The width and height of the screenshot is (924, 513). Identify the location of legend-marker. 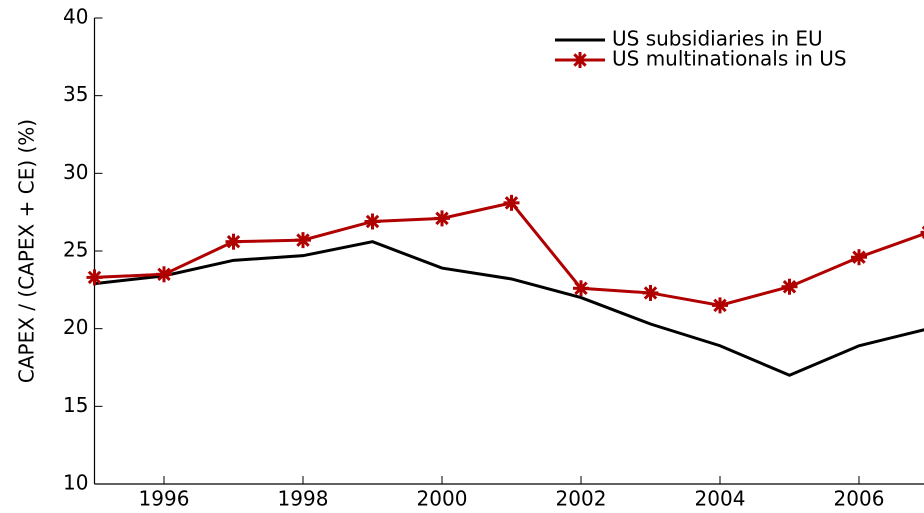
(580, 60).